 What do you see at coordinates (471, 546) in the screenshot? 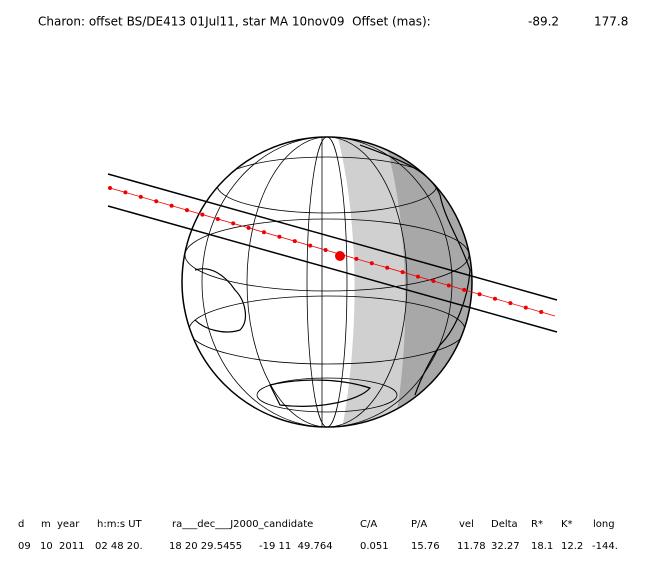
I see `table-cell: 11.78` at bounding box center [471, 546].